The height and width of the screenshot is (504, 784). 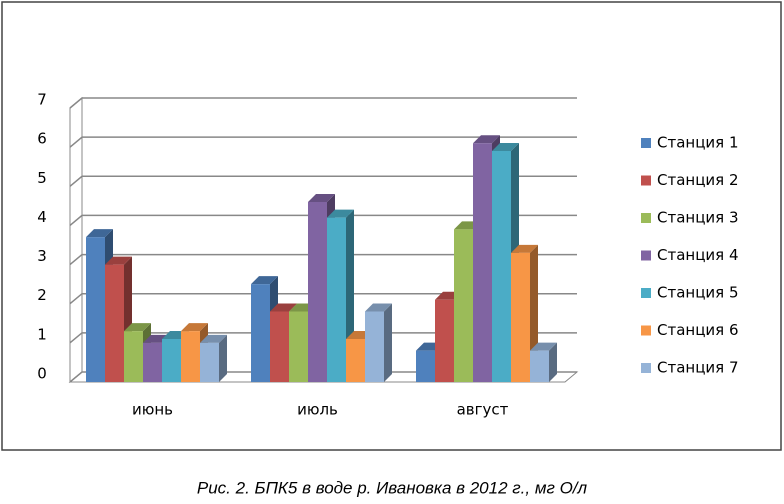 What do you see at coordinates (42, 100) in the screenshot?
I see `y-tick-label: 7` at bounding box center [42, 100].